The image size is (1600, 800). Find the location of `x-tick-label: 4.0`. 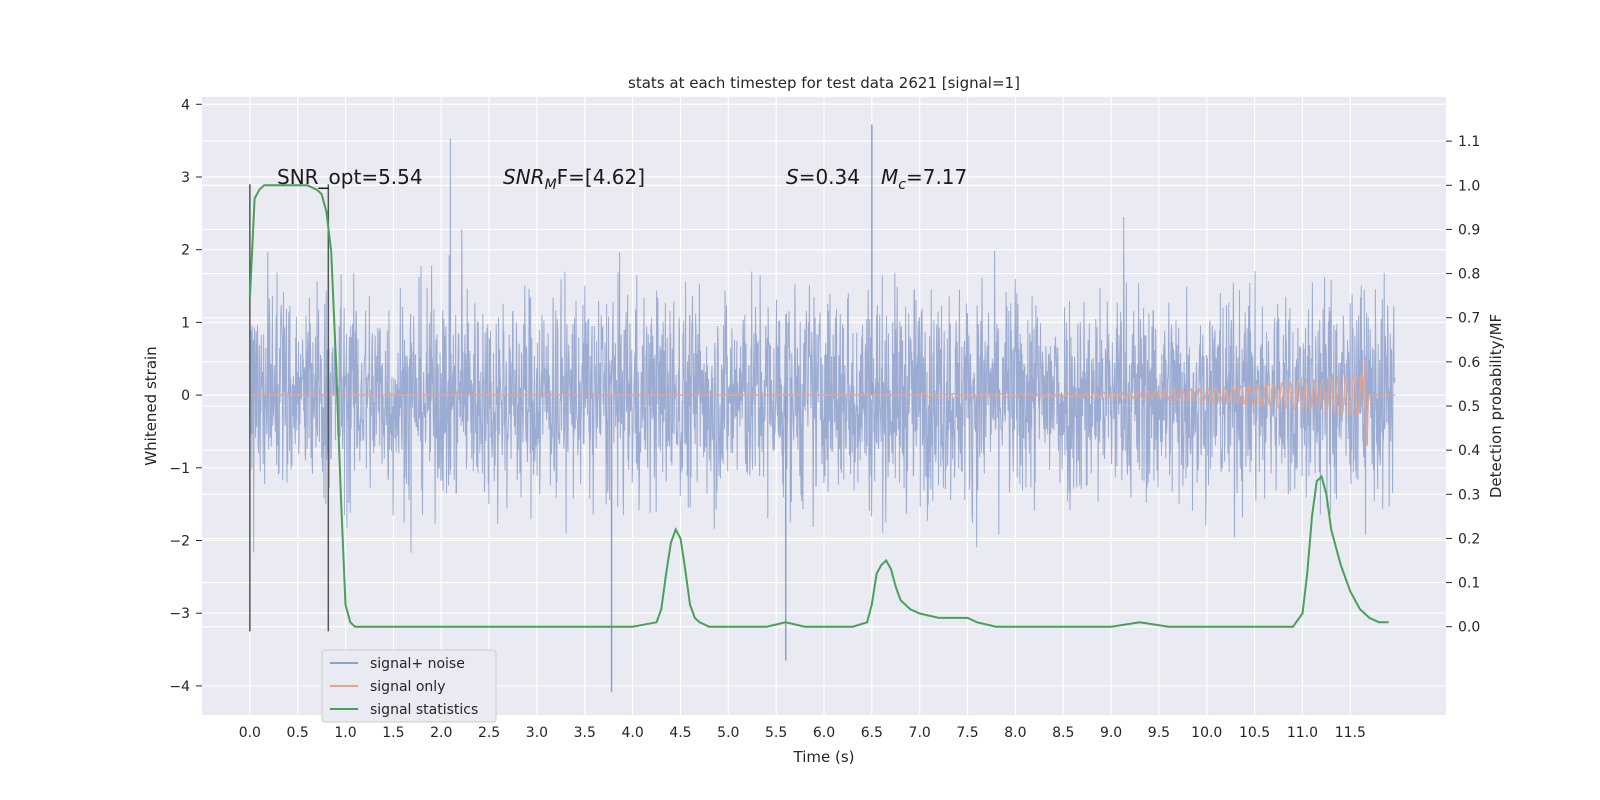

x-tick-label: 4.0 is located at coordinates (632, 733).